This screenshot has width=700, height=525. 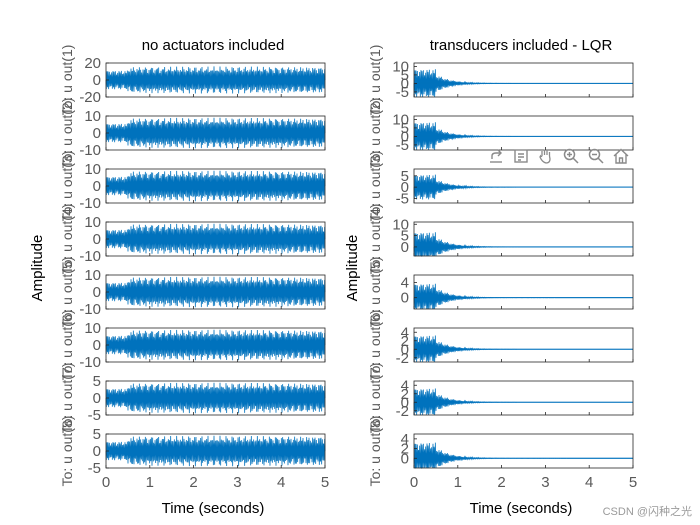 I want to click on output-label: To: u out(1), so click(x=375, y=80).